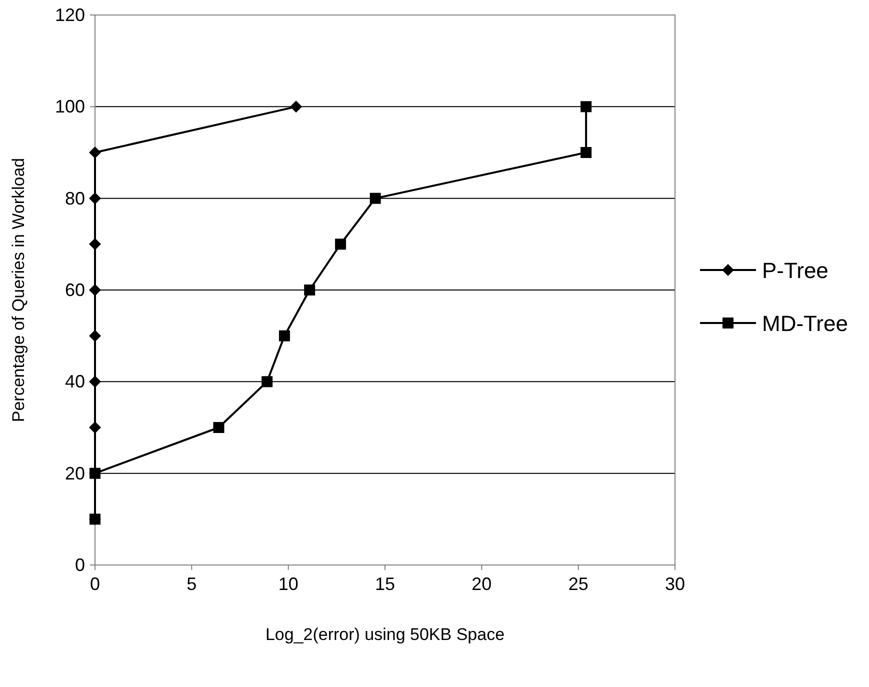 This screenshot has width=869, height=687. Describe the element at coordinates (74, 198) in the screenshot. I see `y-tick-label: 80` at that location.